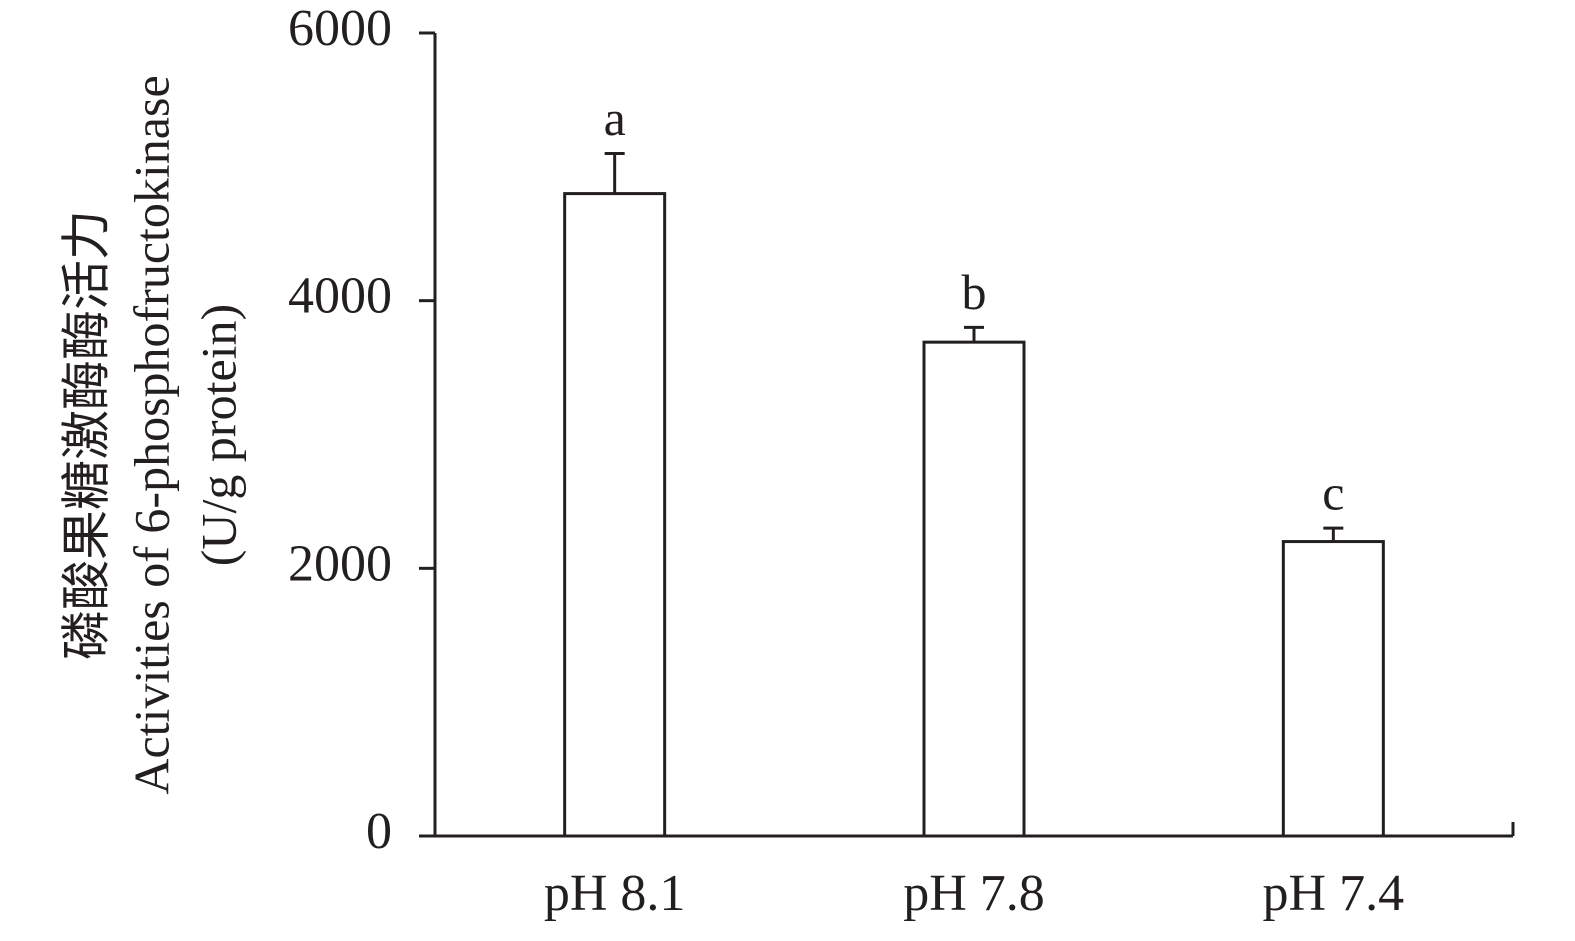 Image resolution: width=1575 pixels, height=941 pixels. What do you see at coordinates (615, 893) in the screenshot?
I see `x-tick-label: pH 8.1` at bounding box center [615, 893].